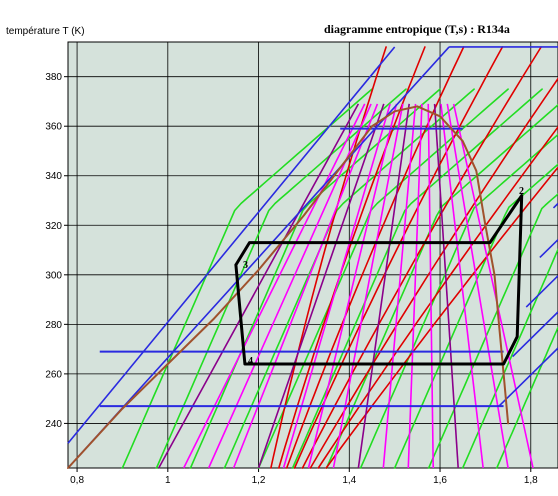 This screenshot has width=558, height=496. I want to click on x-tick-label: 1,4, so click(349, 480).